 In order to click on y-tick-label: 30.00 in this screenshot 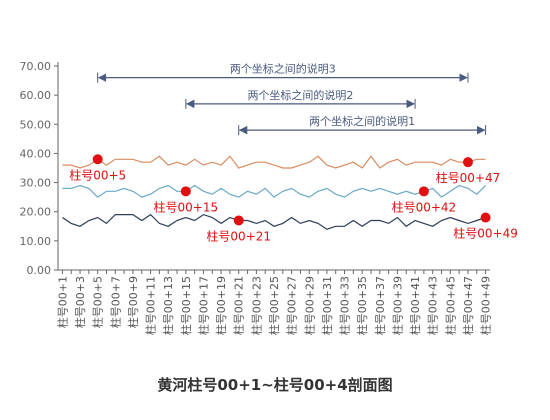, I will do `click(36, 183)`.